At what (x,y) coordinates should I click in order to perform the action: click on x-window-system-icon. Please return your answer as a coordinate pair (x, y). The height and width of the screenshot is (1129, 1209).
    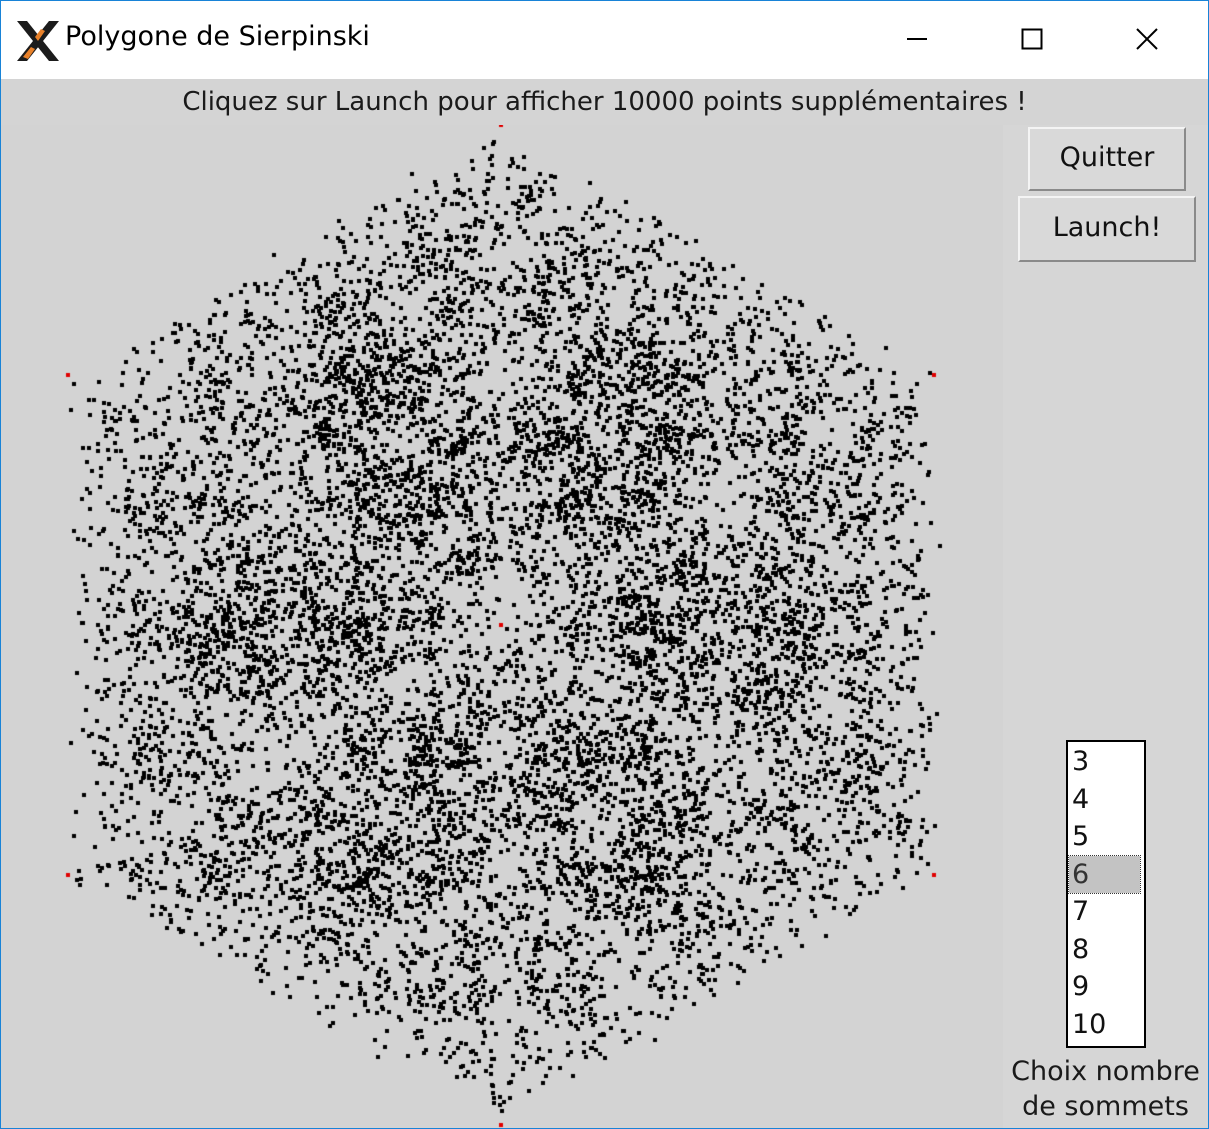
    Looking at the image, I should click on (38, 41).